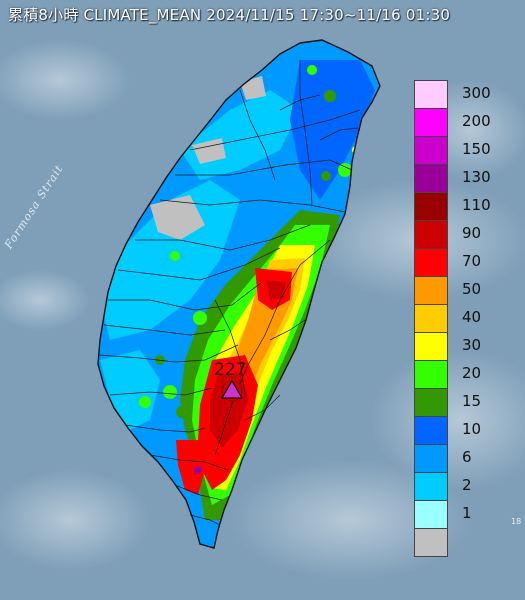 The height and width of the screenshot is (600, 525). Describe the element at coordinates (476, 205) in the screenshot. I see `legend-label: 110` at that location.